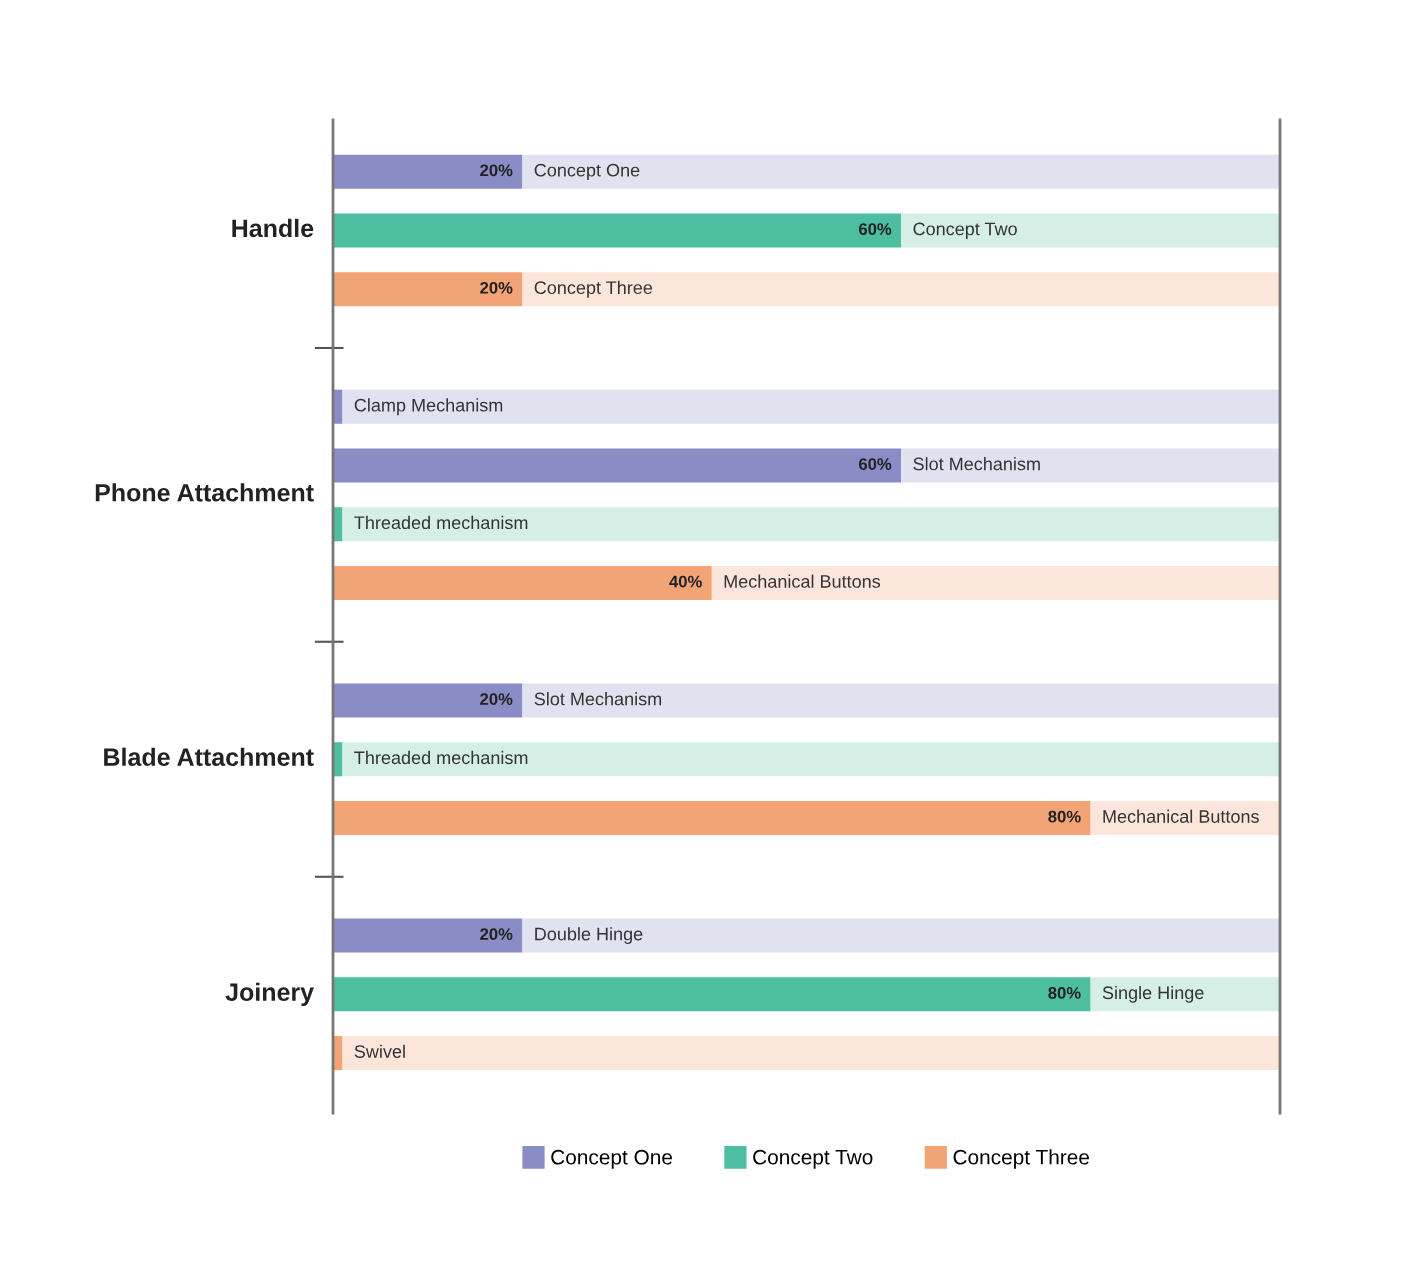 This screenshot has height=1266, width=1410. Describe the element at coordinates (593, 289) in the screenshot. I see `y-tick-label: Concept Three` at that location.